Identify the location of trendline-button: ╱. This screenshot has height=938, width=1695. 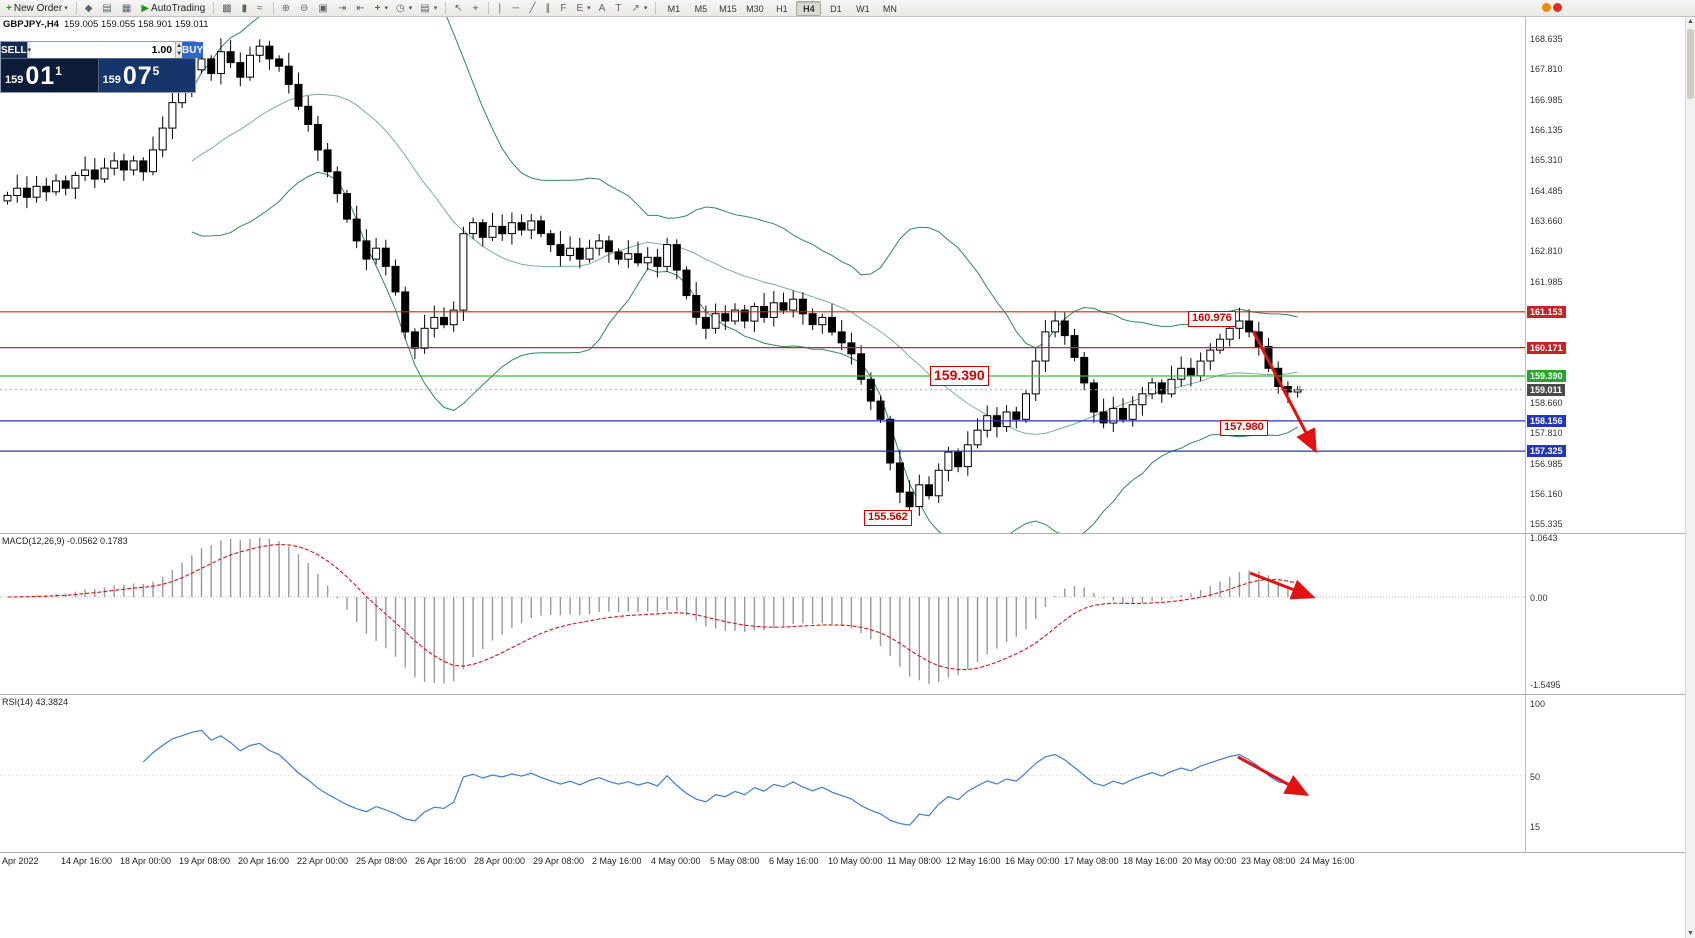
(533, 8).